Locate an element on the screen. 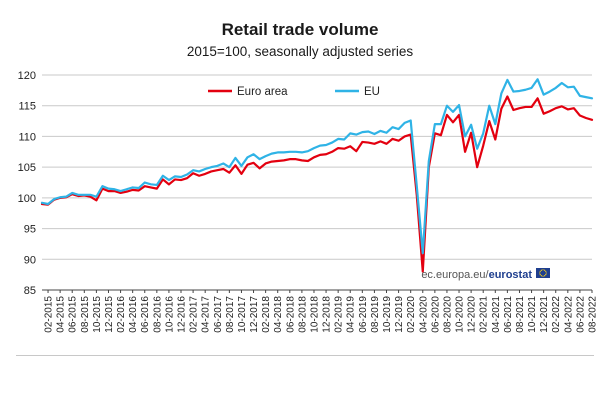  x-tick-label: 08-2017 is located at coordinates (230, 314).